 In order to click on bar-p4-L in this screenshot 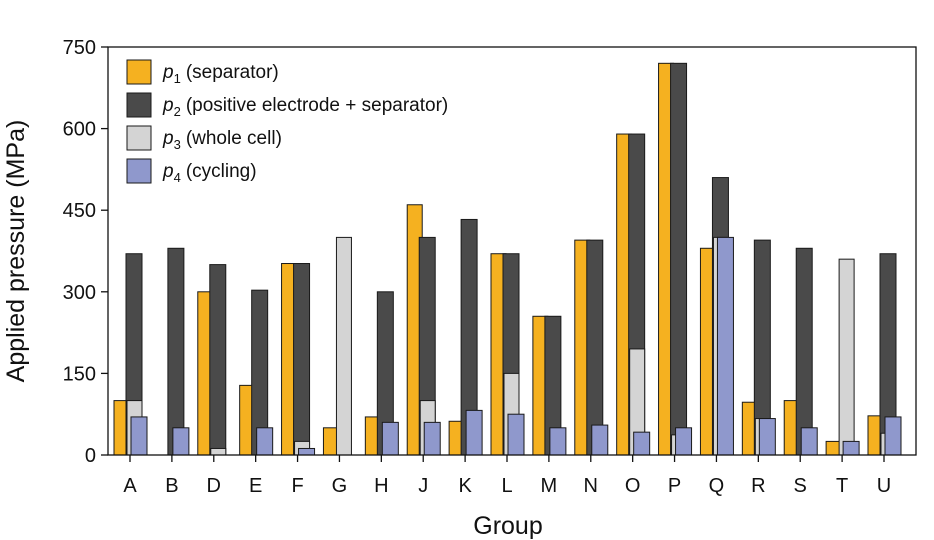, I will do `click(516, 434)`.